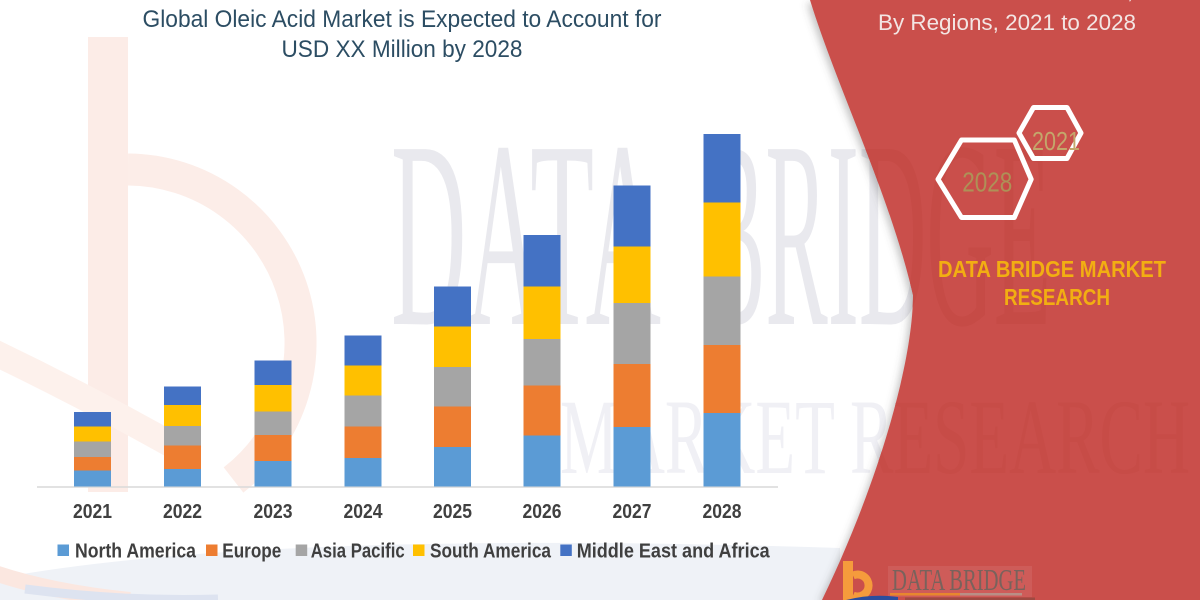 Image resolution: width=1200 pixels, height=600 pixels. Describe the element at coordinates (182, 512) in the screenshot. I see `svg-text: 2022` at that location.